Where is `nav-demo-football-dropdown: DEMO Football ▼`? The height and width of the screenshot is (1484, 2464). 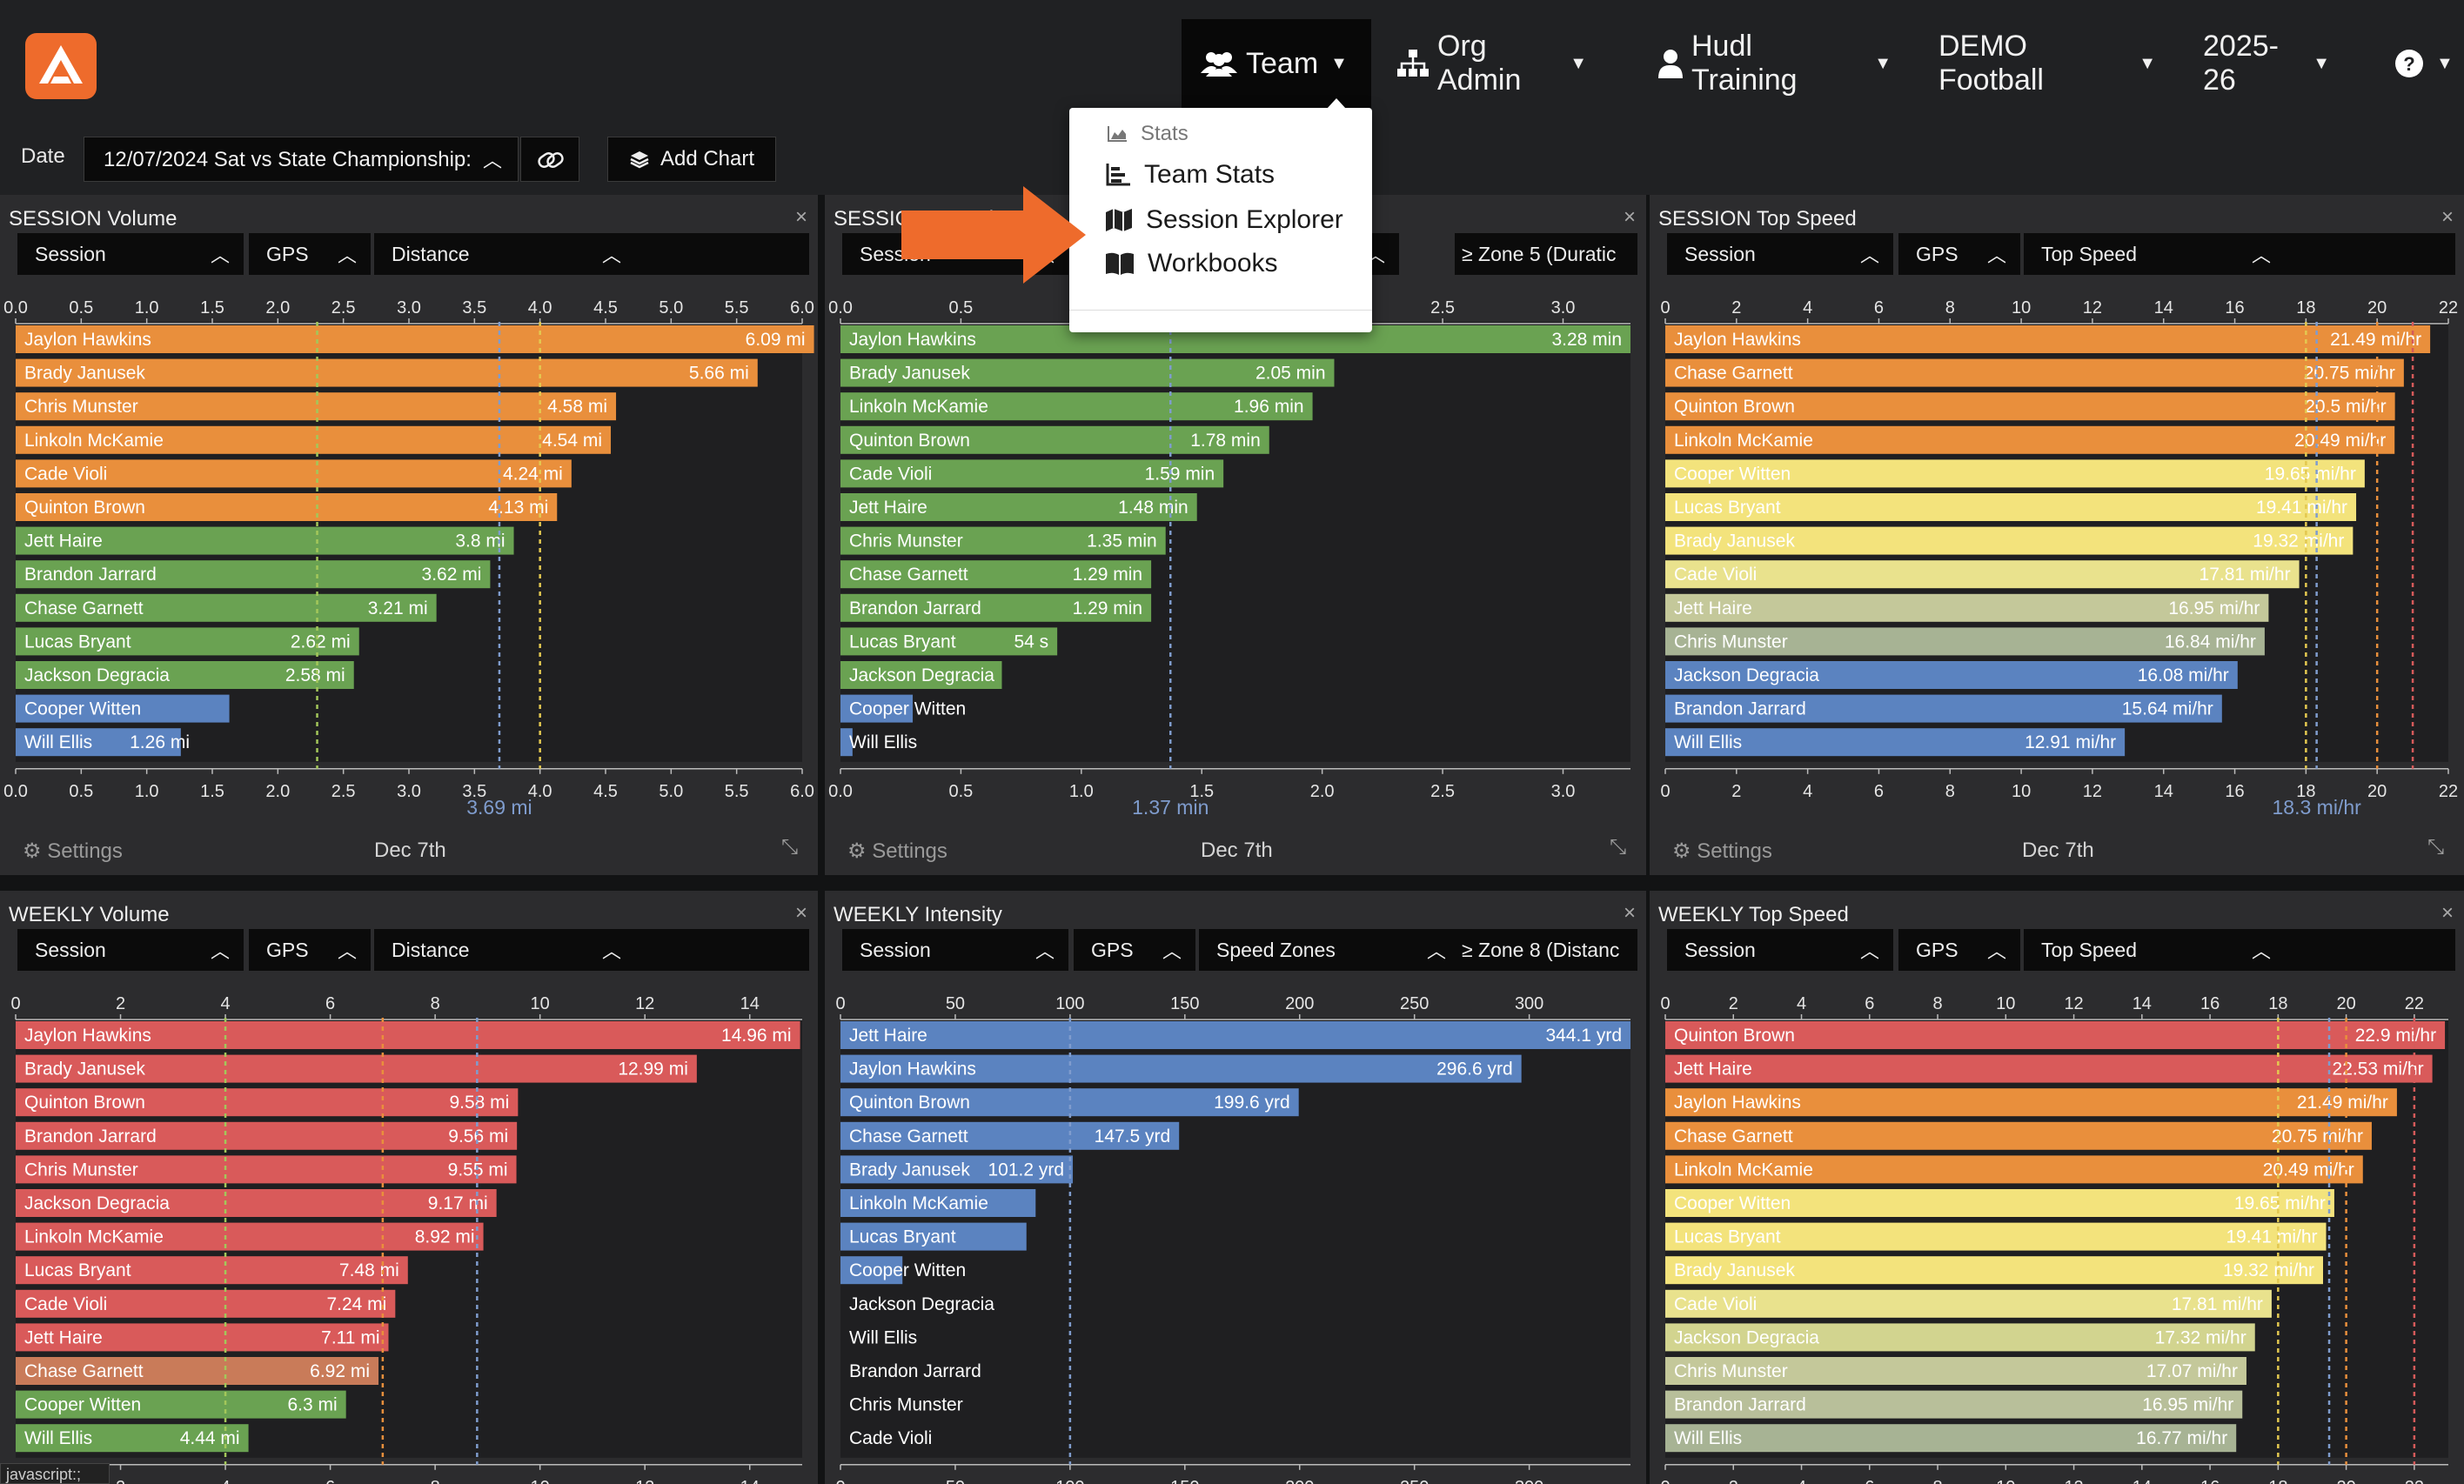 nav-demo-football-dropdown: DEMO Football ▼ is located at coordinates (2047, 64).